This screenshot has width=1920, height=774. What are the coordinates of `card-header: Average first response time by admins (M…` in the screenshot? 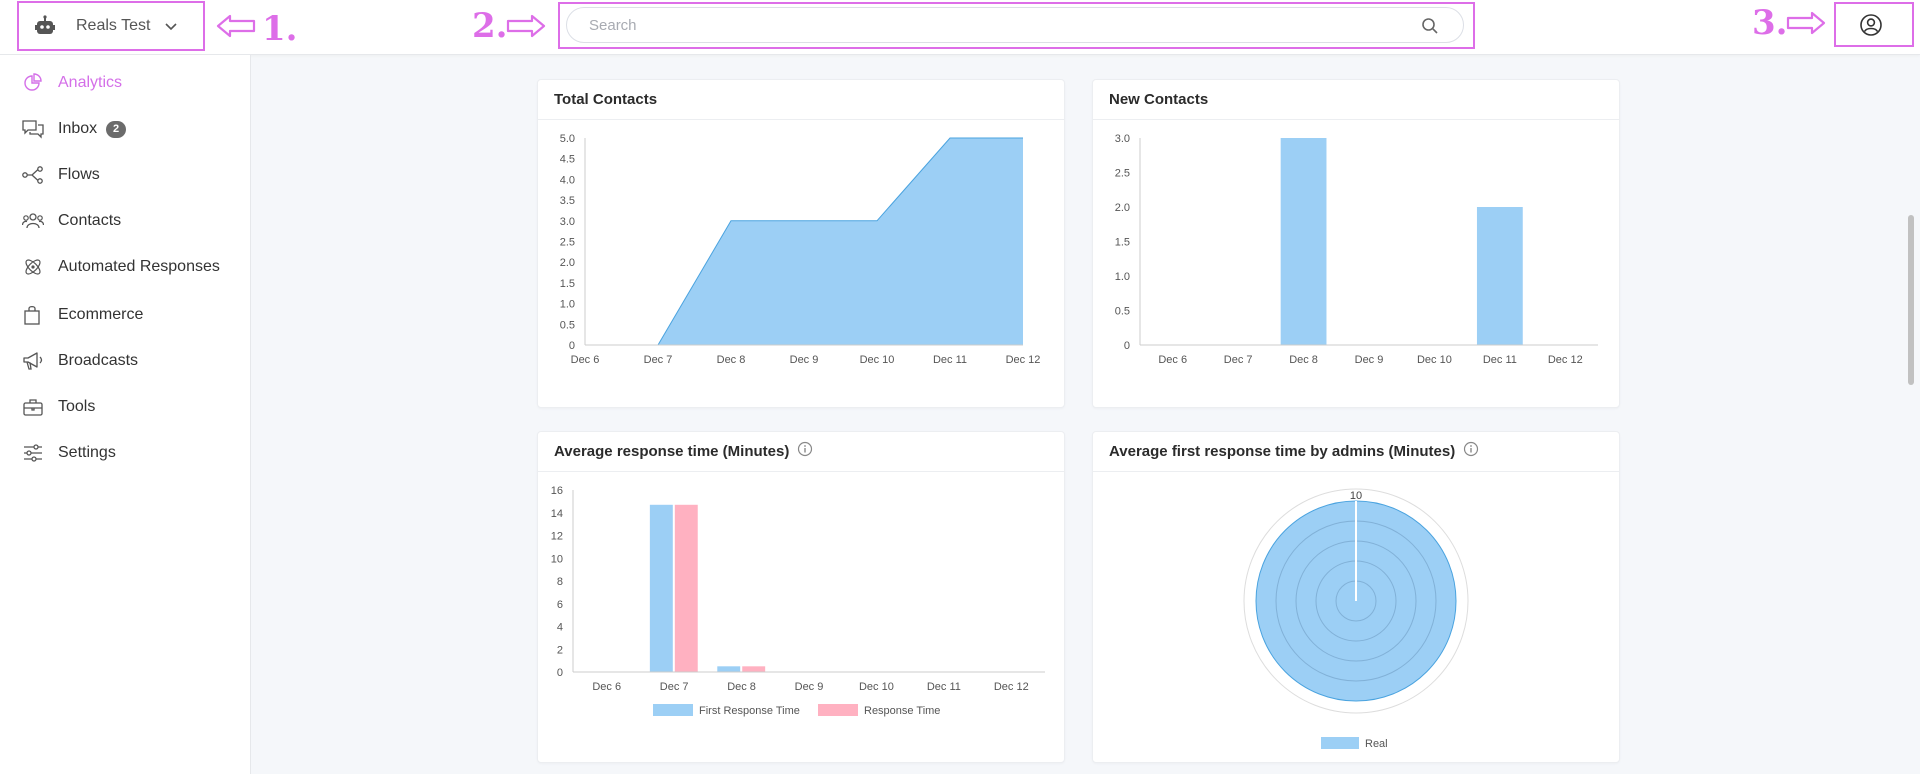 It's located at (1356, 452).